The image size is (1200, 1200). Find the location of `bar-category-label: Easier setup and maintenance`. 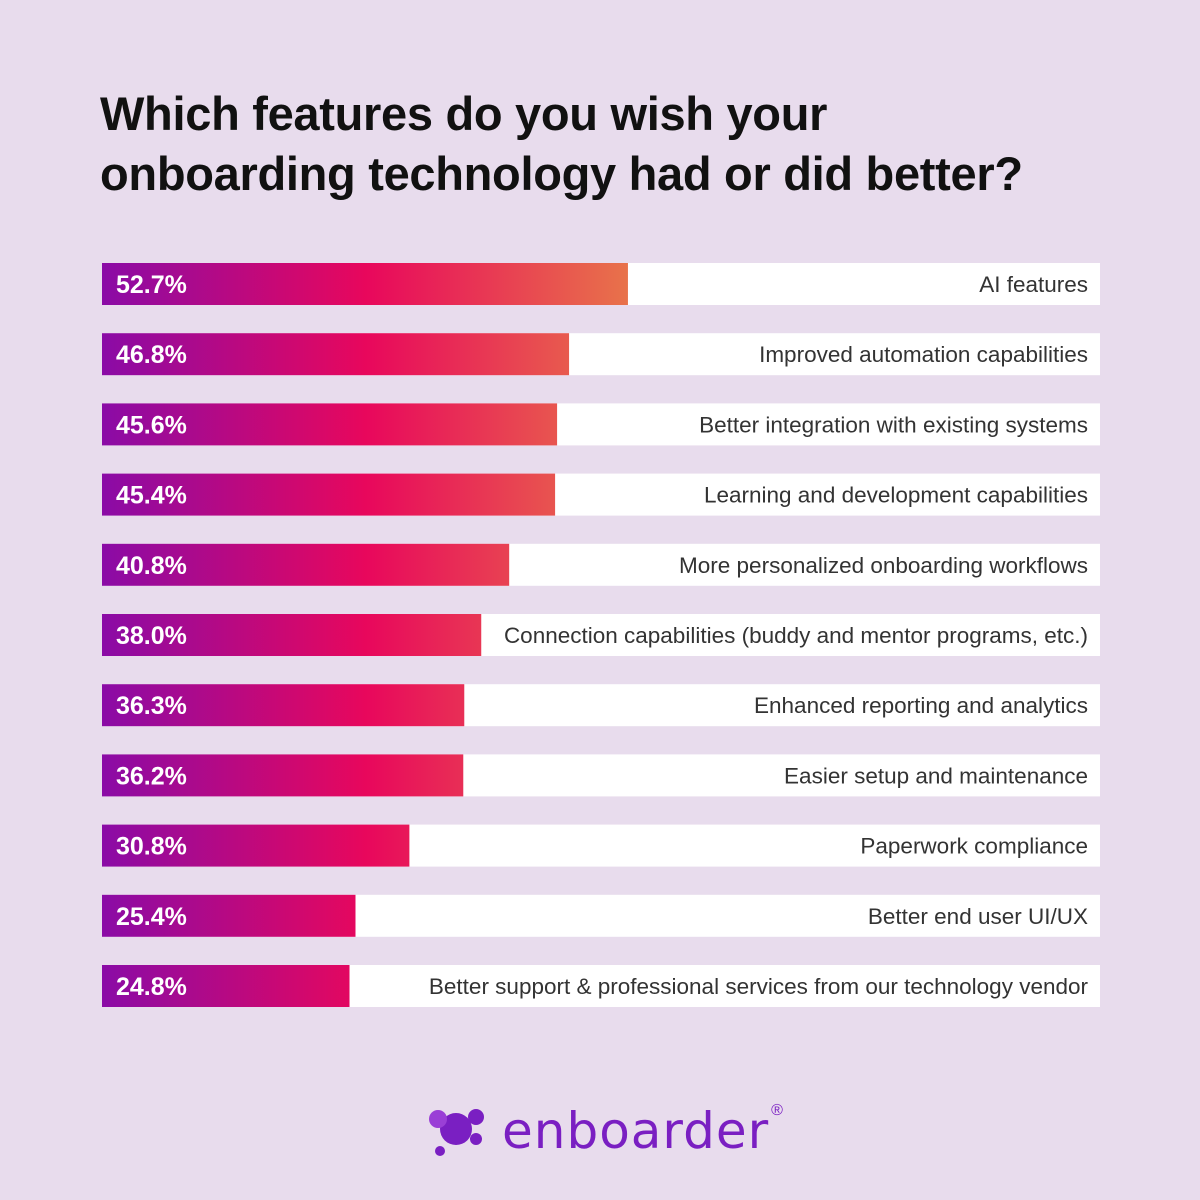

bar-category-label: Easier setup and maintenance is located at coordinates (936, 775).